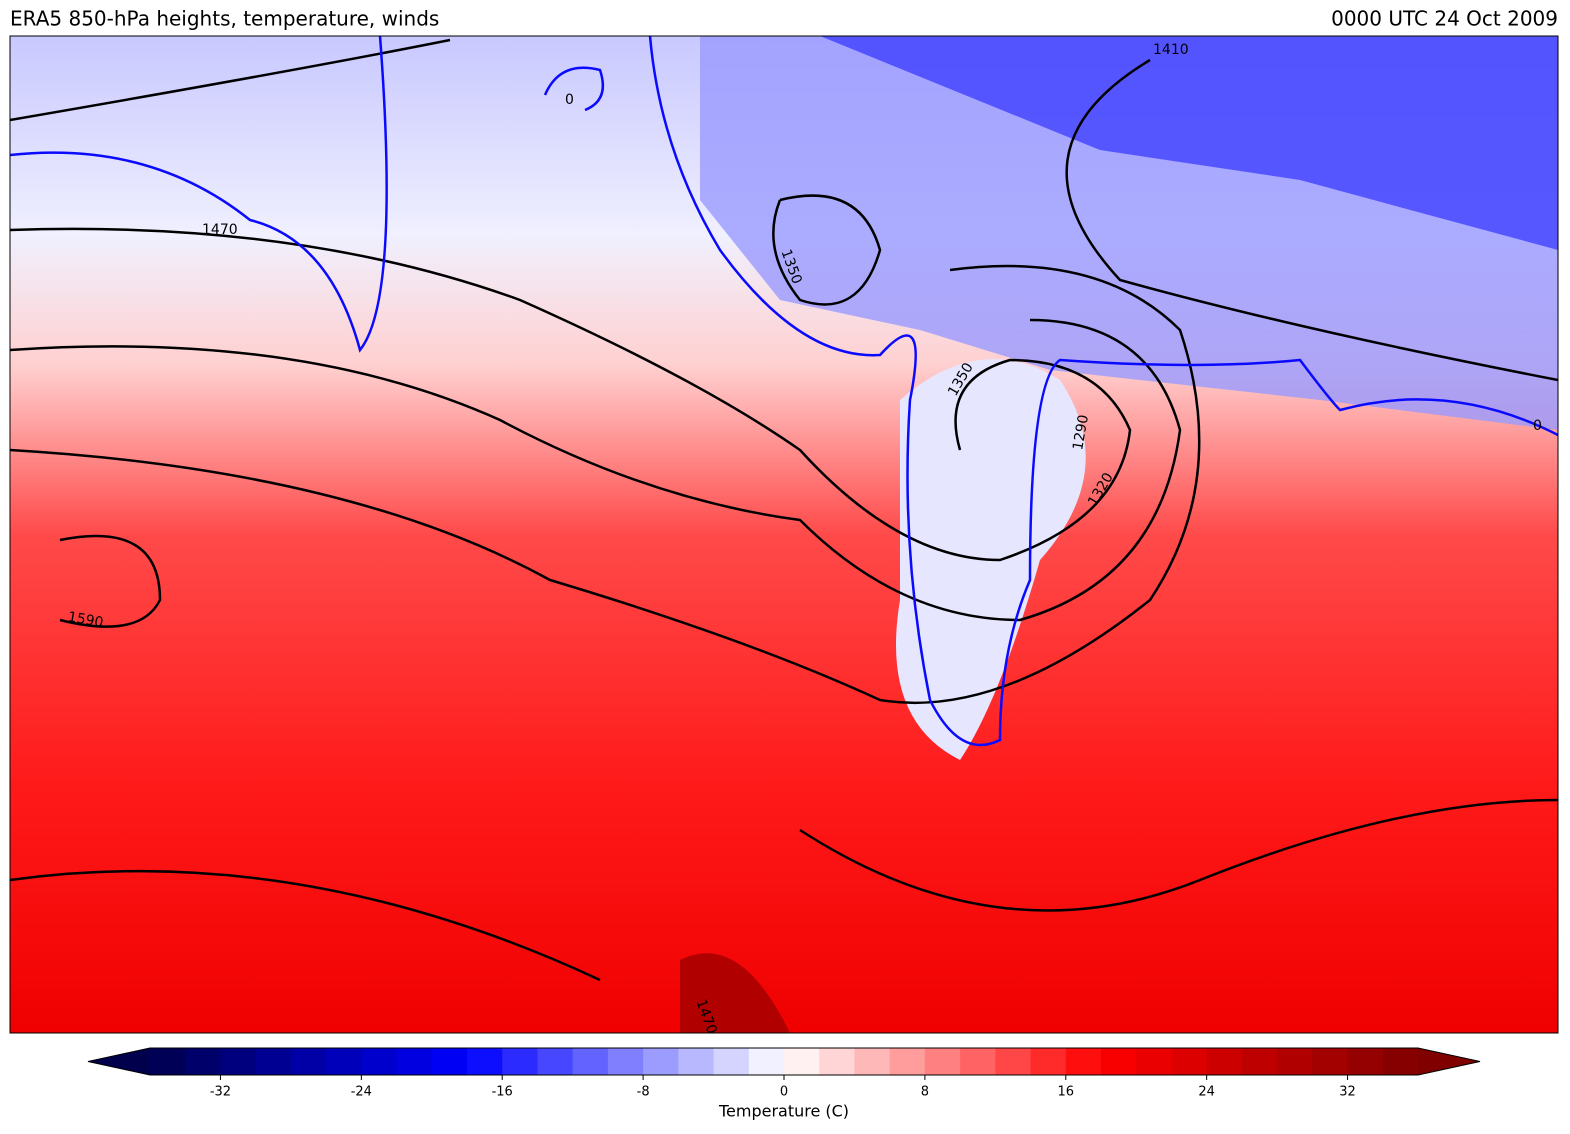  Describe the element at coordinates (1347, 1092) in the screenshot. I see `colorbar-tick-label: 32` at that location.